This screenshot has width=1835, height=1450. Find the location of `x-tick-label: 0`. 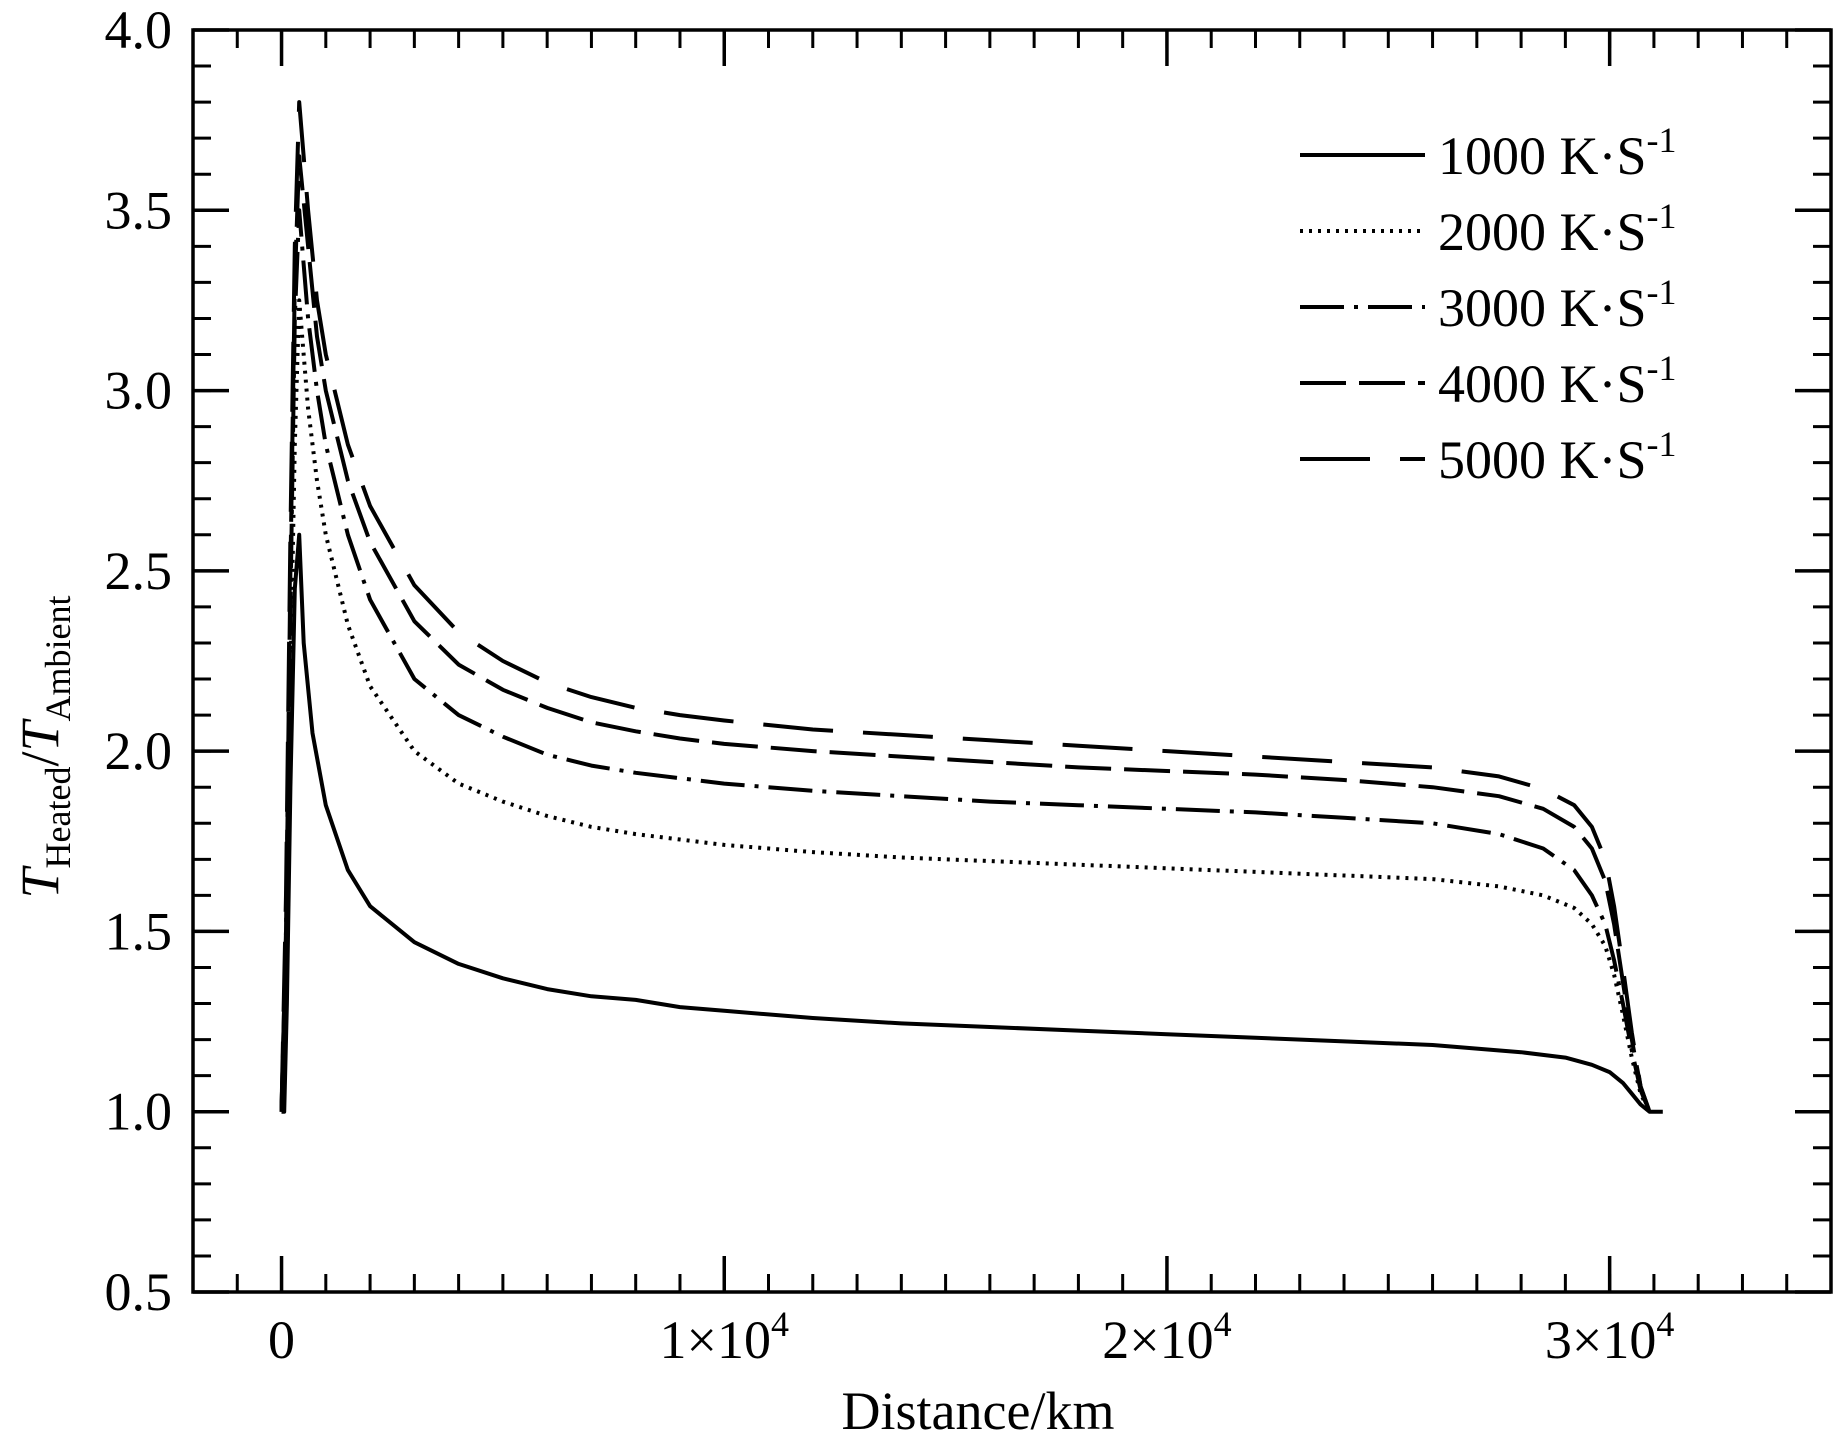

x-tick-label: 0 is located at coordinates (281, 1340).